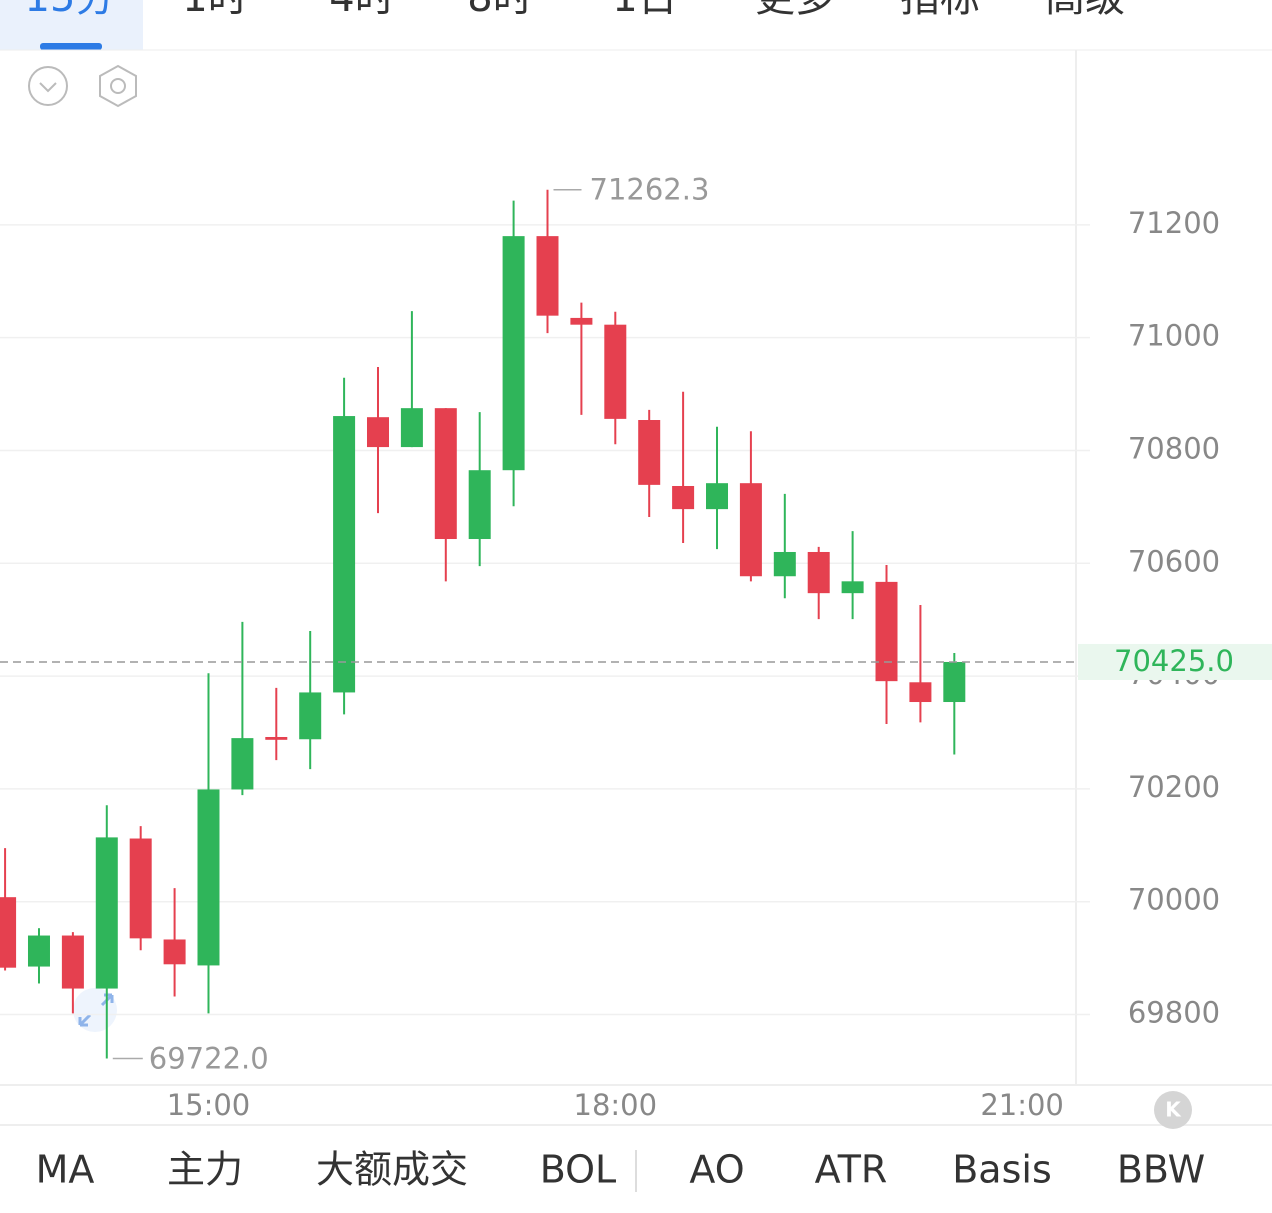 The width and height of the screenshot is (1272, 1213). I want to click on tab: 4时, so click(361, 10).